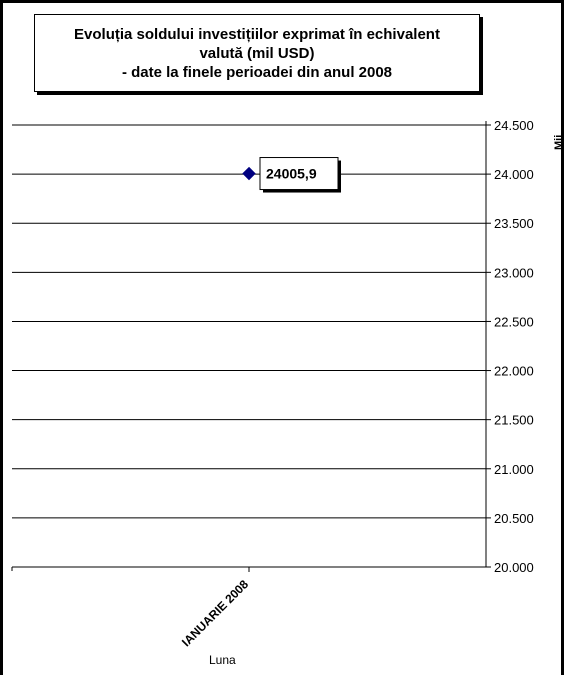  Describe the element at coordinates (514, 371) in the screenshot. I see `y-tick-label: 22.000` at that location.